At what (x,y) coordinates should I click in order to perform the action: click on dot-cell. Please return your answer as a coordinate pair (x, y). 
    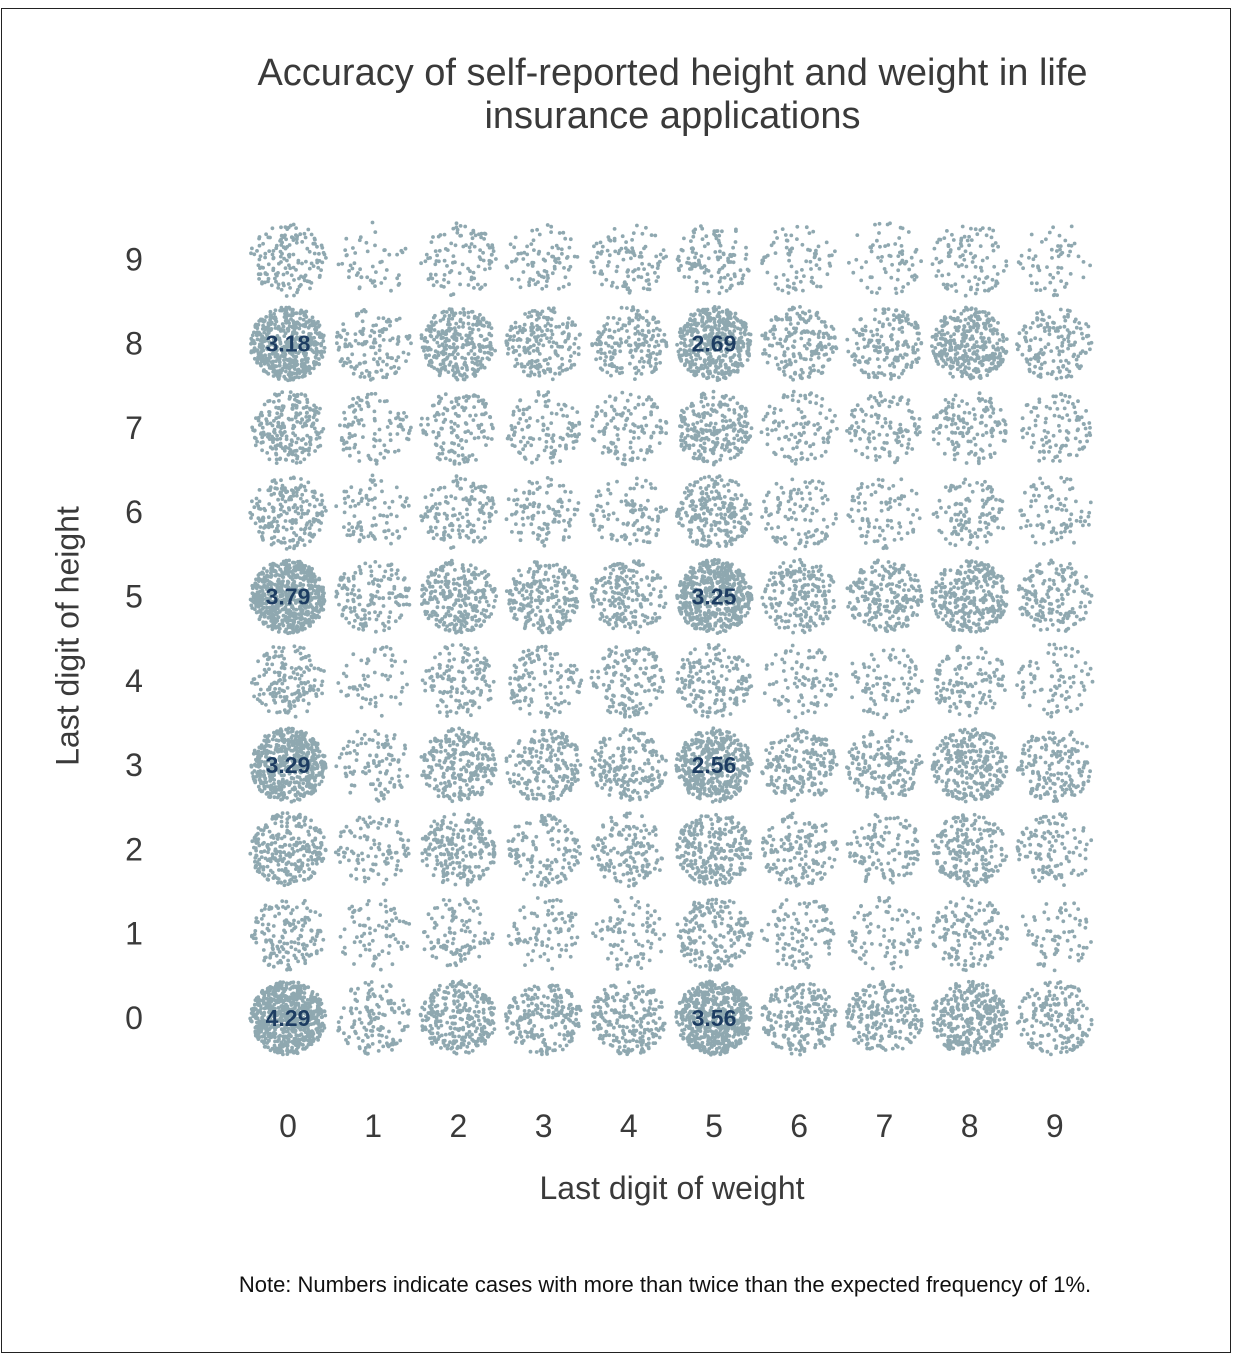
    Looking at the image, I should click on (628, 933).